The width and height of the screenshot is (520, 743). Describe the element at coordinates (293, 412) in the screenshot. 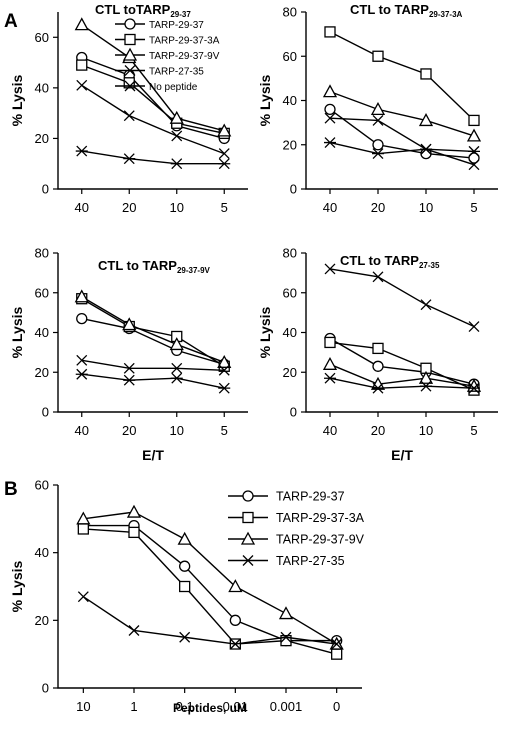

I see `y-tick-label: 0` at that location.